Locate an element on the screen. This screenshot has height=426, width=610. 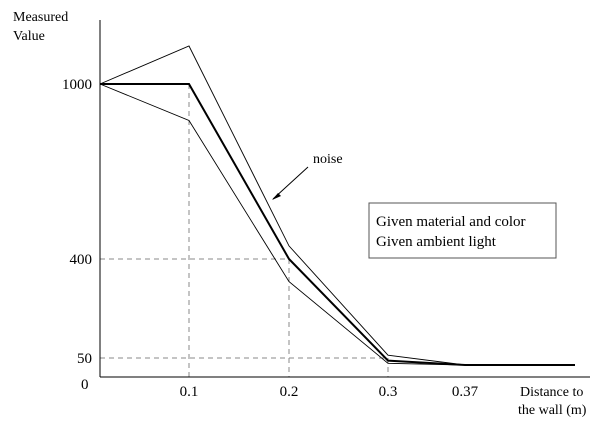
x-tick-label-1: 0.2 is located at coordinates (289, 392).